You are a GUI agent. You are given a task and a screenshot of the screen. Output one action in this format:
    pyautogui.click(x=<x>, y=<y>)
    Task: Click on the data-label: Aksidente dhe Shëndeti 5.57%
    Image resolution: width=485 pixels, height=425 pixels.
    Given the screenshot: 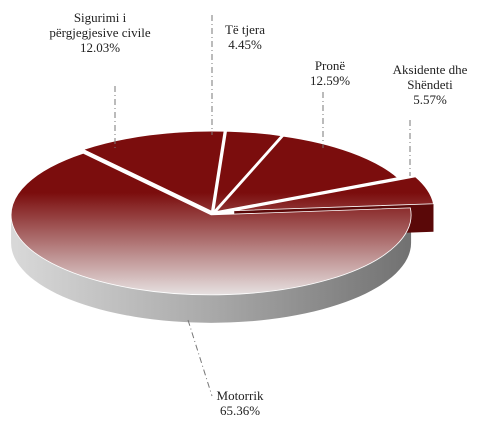 What is the action you would take?
    pyautogui.click(x=430, y=84)
    